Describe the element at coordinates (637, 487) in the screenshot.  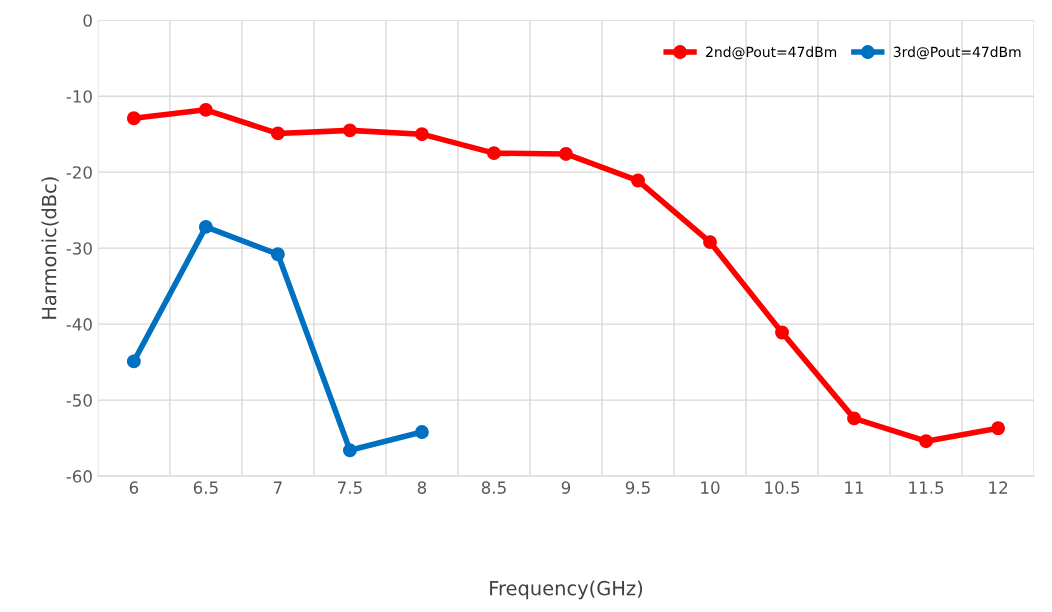
I see `x-tick-label: 9.5` at that location.